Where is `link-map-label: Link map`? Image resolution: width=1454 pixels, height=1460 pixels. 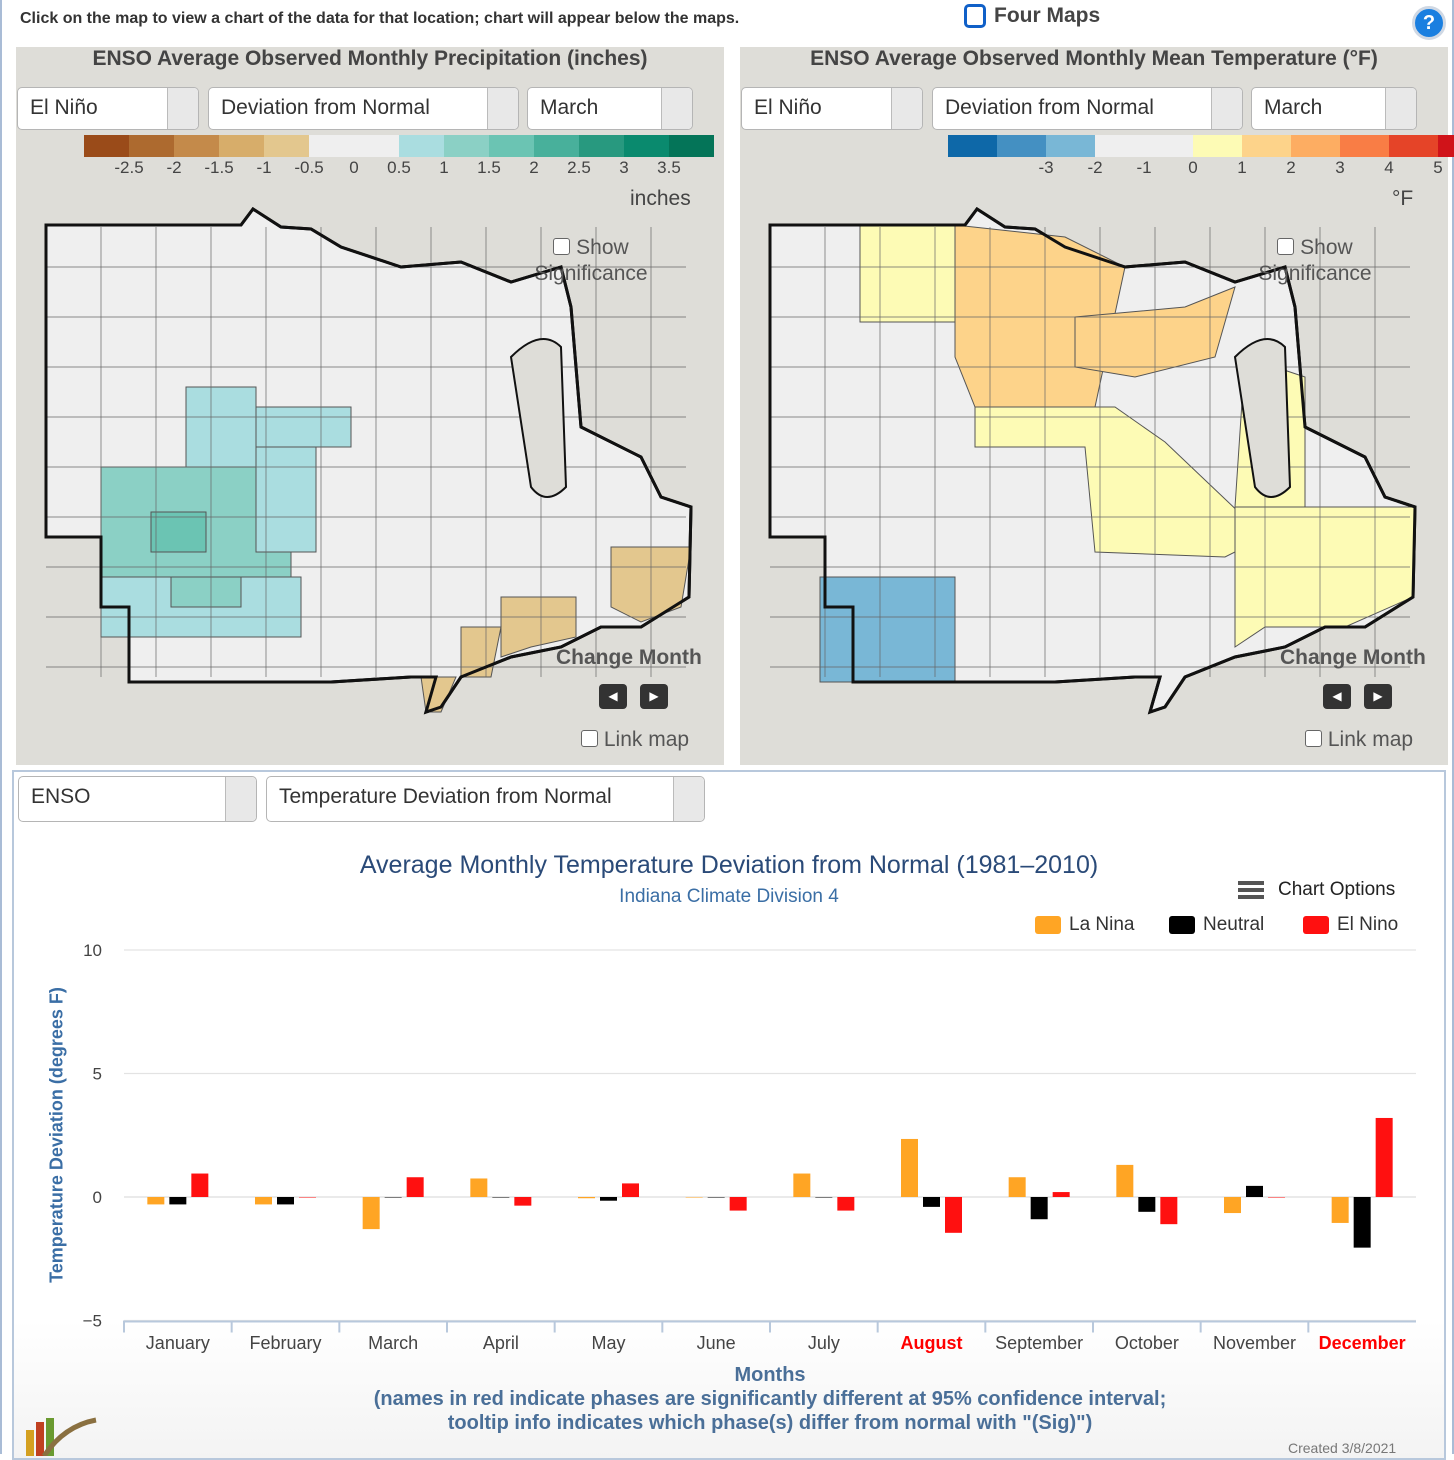 link-map-label: Link map is located at coordinates (1370, 739).